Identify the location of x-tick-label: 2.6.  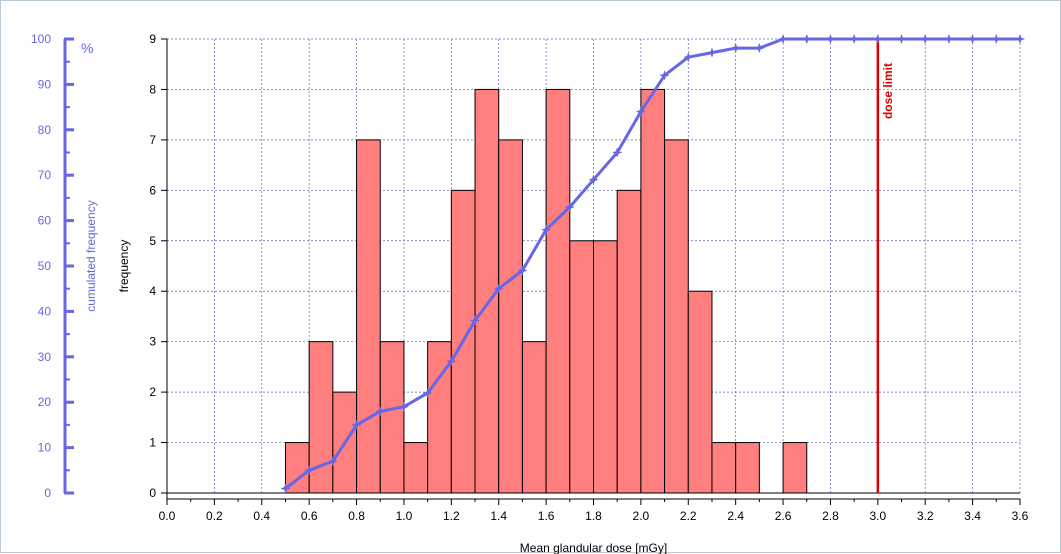
(783, 516).